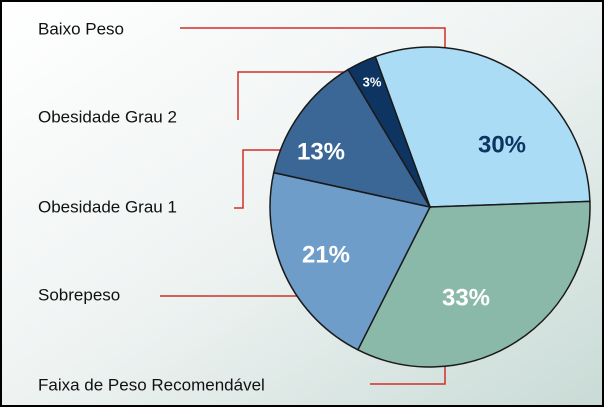 Image resolution: width=604 pixels, height=407 pixels. Describe the element at coordinates (502, 144) in the screenshot. I see `value-label: 30%` at that location.